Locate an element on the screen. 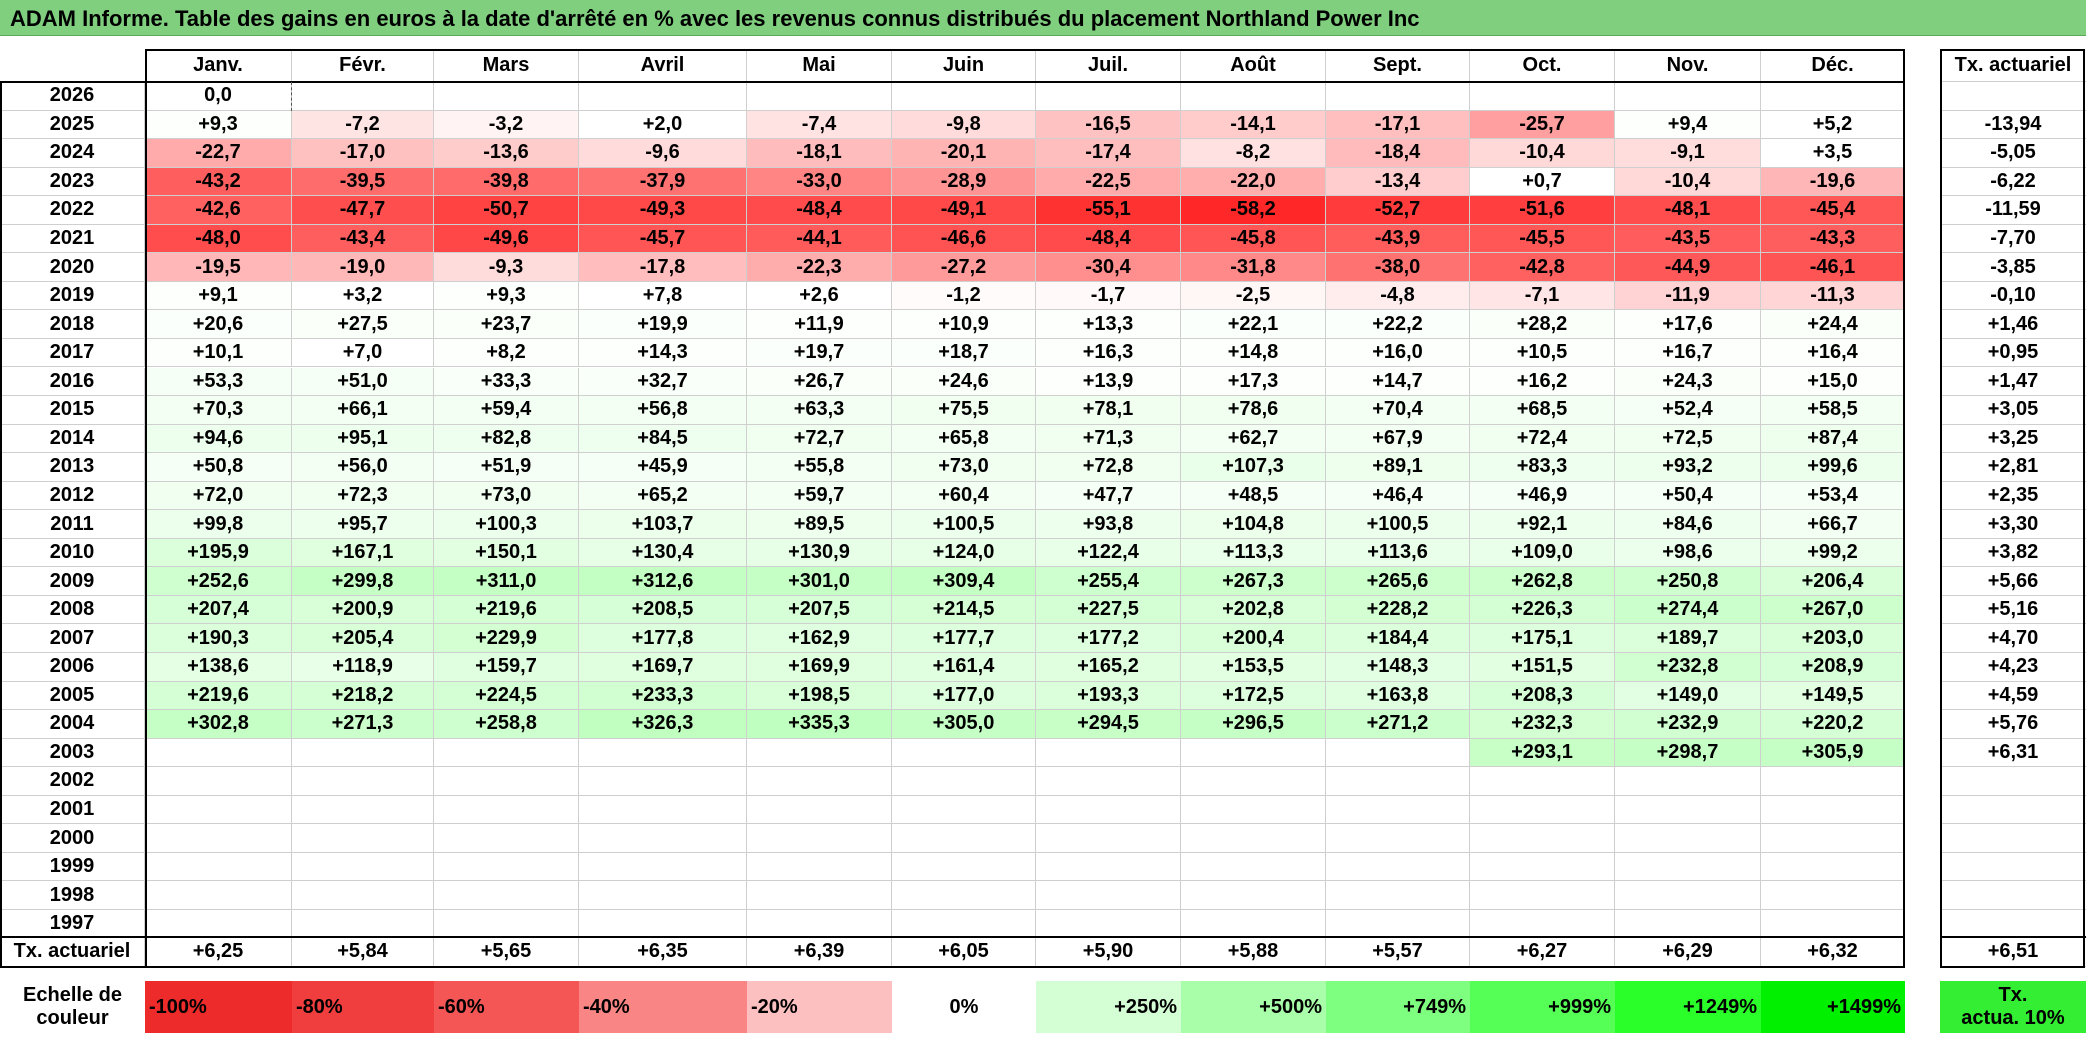  gain-cell: -45,7 is located at coordinates (663, 239).